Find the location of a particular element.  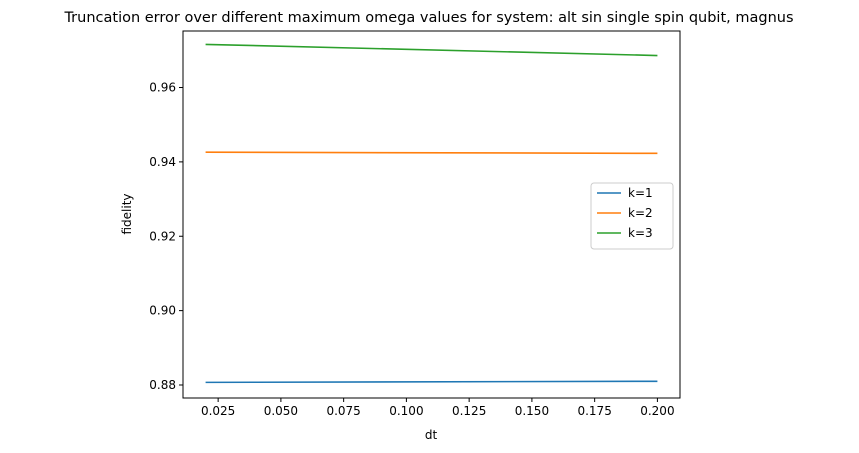

x-tick-label: 0.025 is located at coordinates (218, 411).